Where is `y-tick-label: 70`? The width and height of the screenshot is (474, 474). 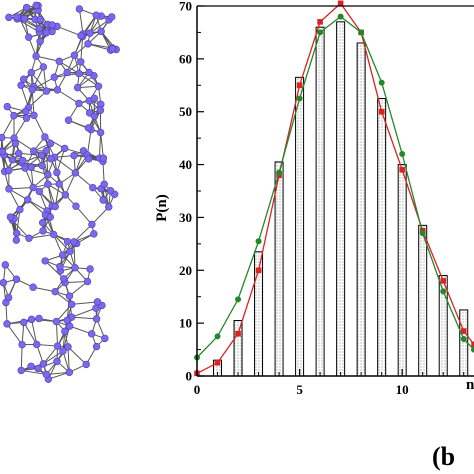 y-tick-label: 70 is located at coordinates (185, 7).